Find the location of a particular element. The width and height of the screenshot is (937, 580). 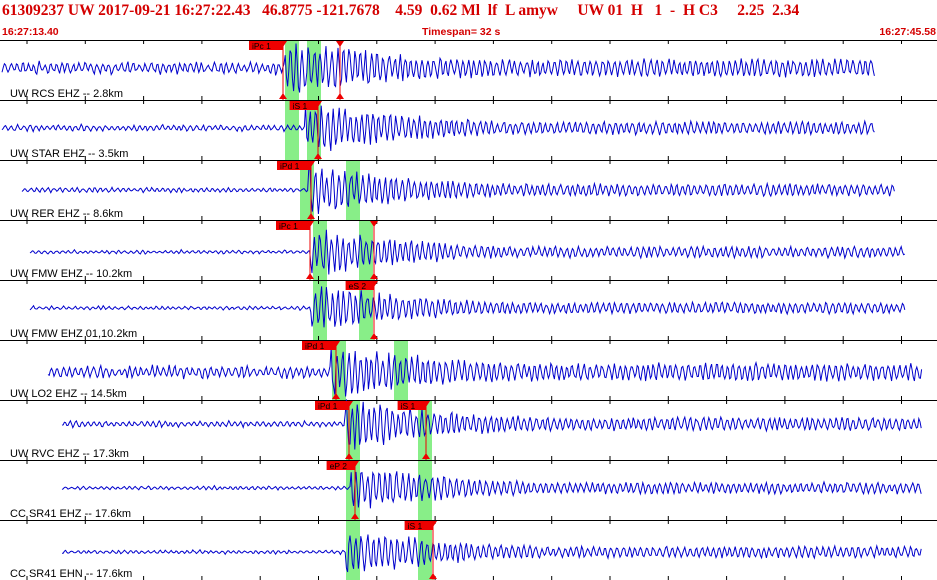

station-label: CC SR41 EHZ -- 17.6km is located at coordinates (70, 514).